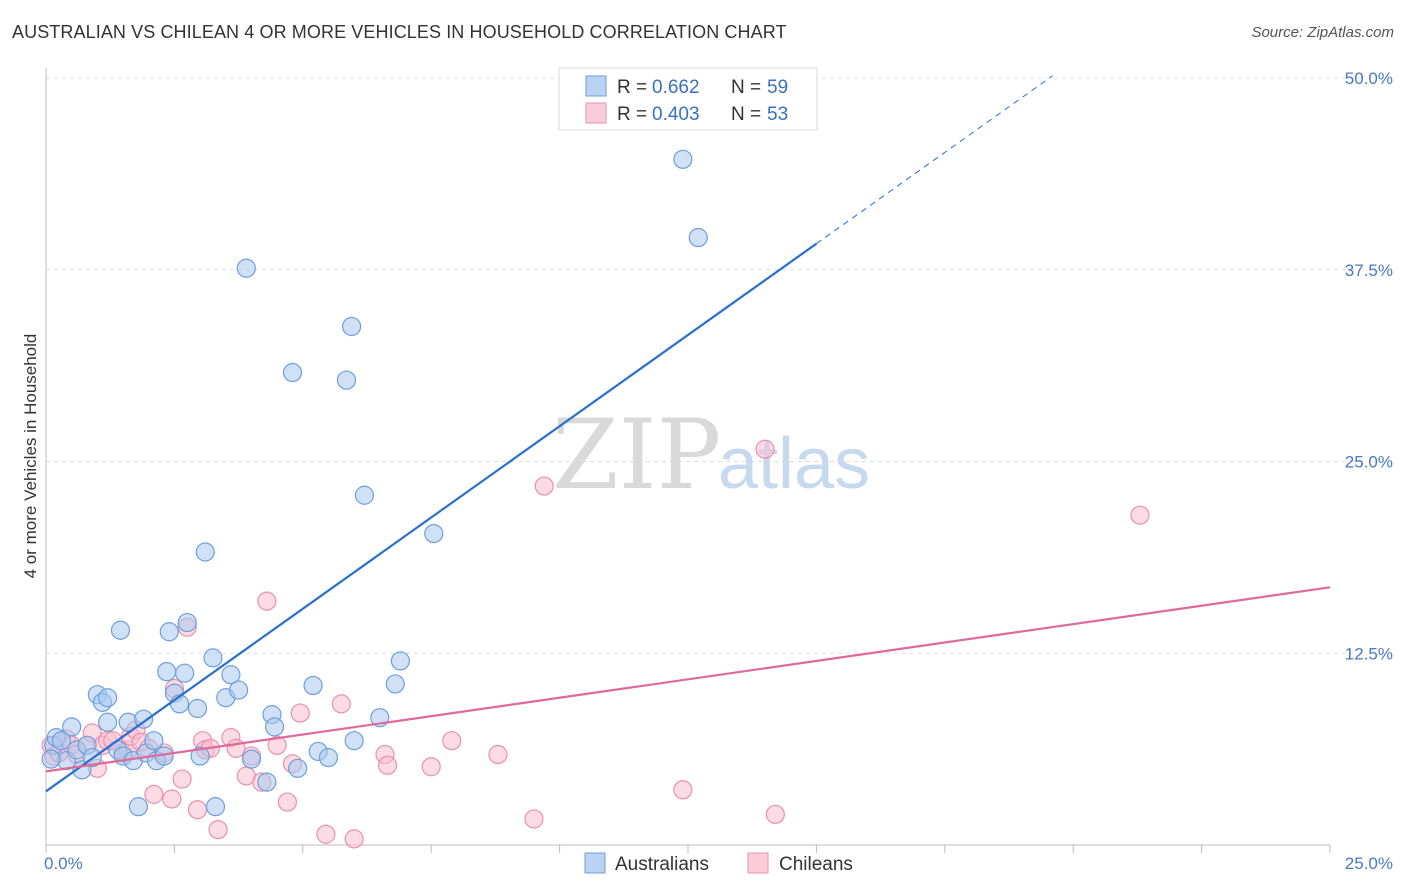  What do you see at coordinates (688, 99) in the screenshot?
I see `stats-legend: R = 0.662 N = 59 R = 0.403 N = 53` at bounding box center [688, 99].